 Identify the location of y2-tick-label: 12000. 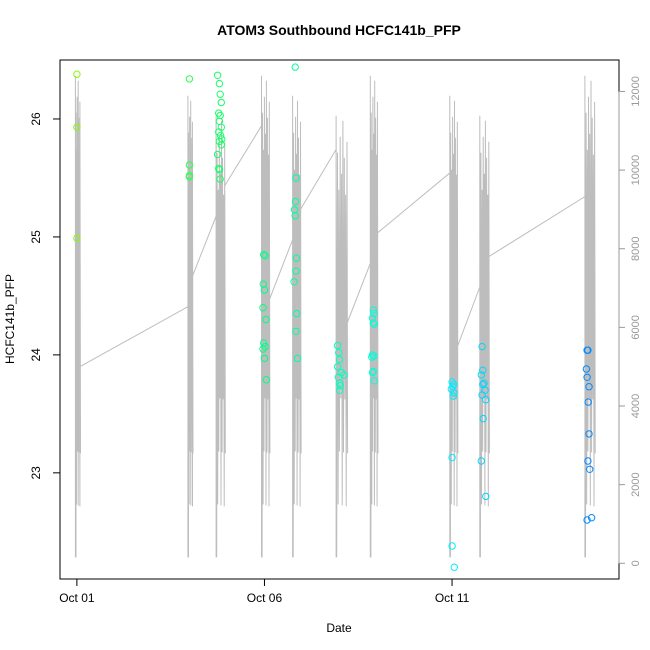
(636, 91).